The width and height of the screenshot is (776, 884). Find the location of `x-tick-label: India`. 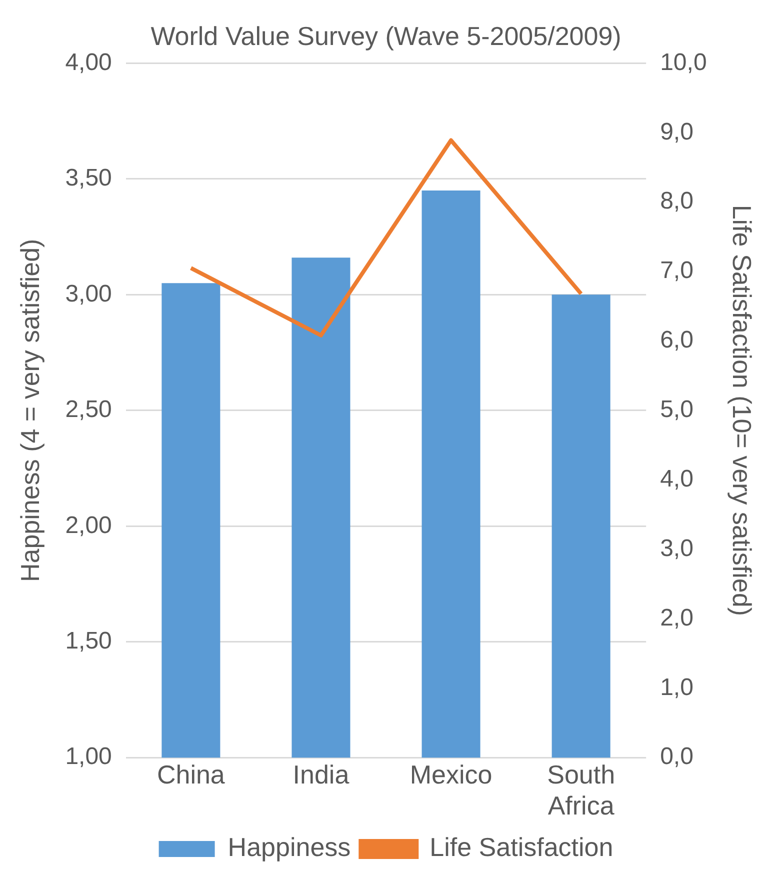

x-tick-label: India is located at coordinates (321, 774).